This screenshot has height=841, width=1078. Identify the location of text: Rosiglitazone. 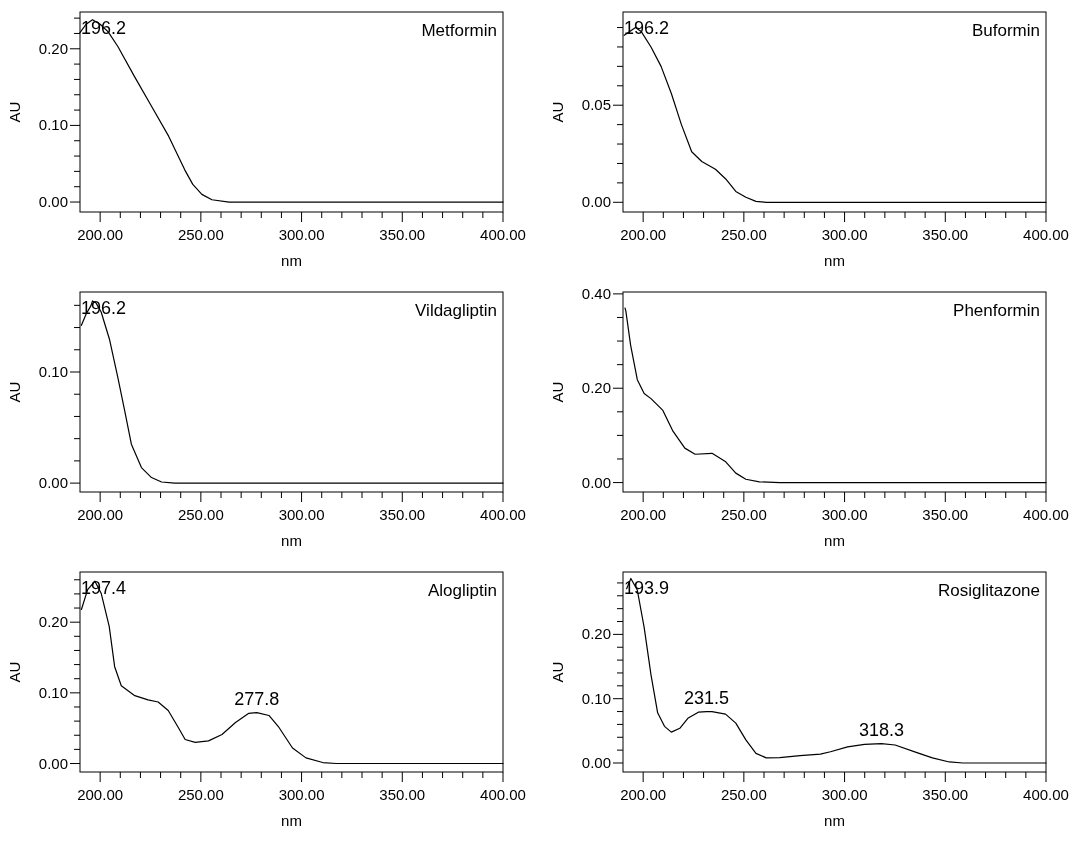
(988, 590).